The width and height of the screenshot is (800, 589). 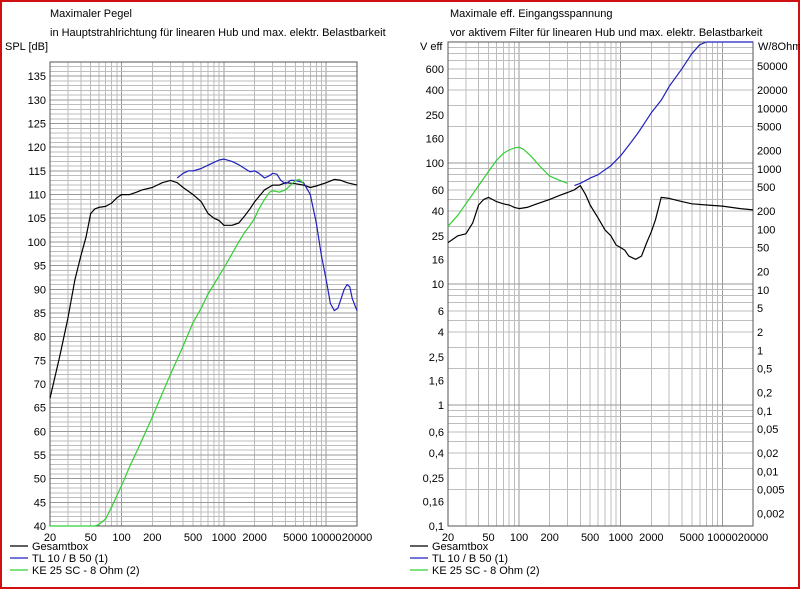 I want to click on y-tick-label: 105, so click(x=37, y=219).